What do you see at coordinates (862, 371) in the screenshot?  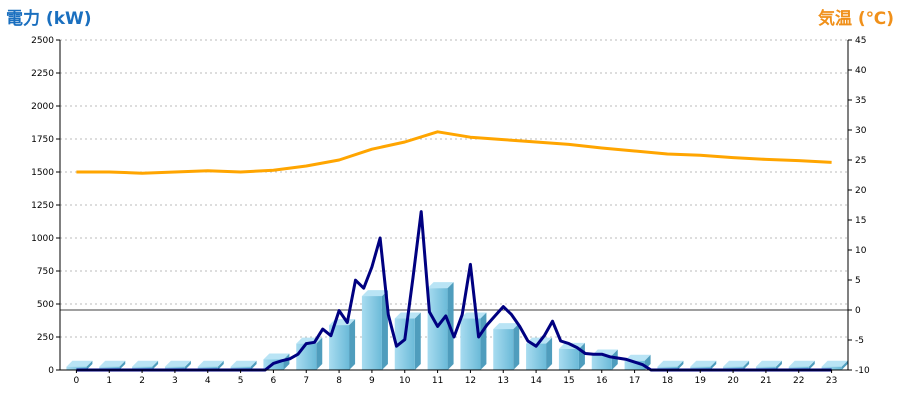 I see `right-tick-label: -10` at bounding box center [862, 371].